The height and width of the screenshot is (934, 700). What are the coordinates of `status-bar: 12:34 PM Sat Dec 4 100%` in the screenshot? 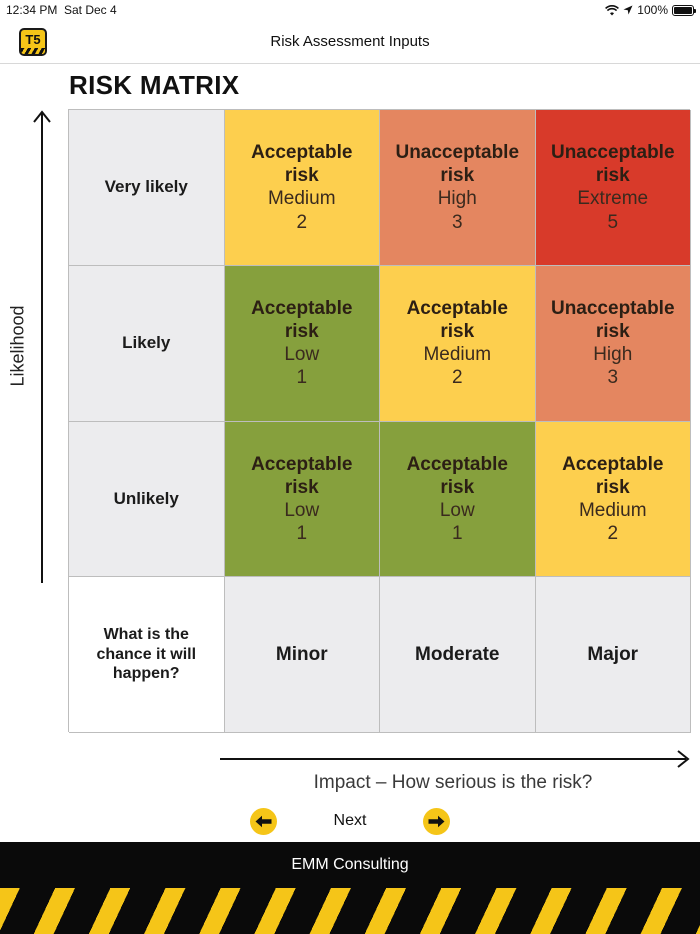 It's located at (350, 10).